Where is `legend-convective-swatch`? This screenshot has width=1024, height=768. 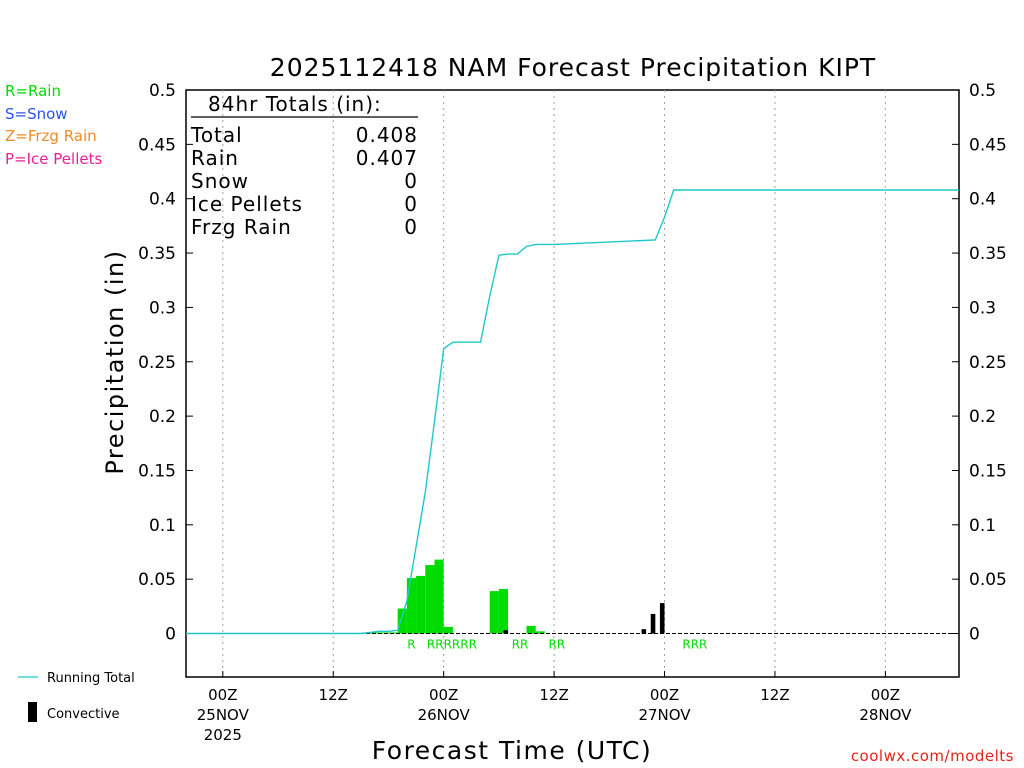
legend-convective-swatch is located at coordinates (32, 712).